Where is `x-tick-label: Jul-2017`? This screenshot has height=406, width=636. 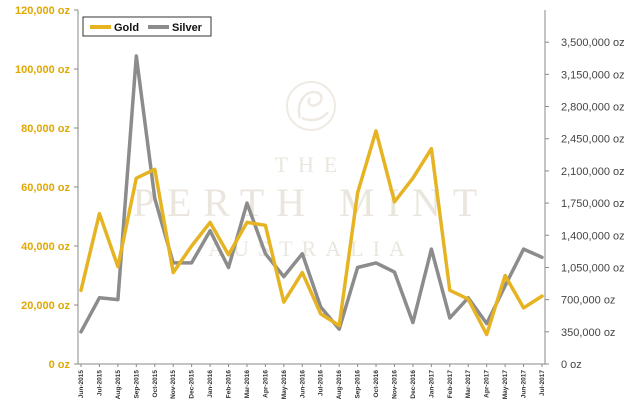
x-tick-label: Jul-2017 is located at coordinates (542, 383).